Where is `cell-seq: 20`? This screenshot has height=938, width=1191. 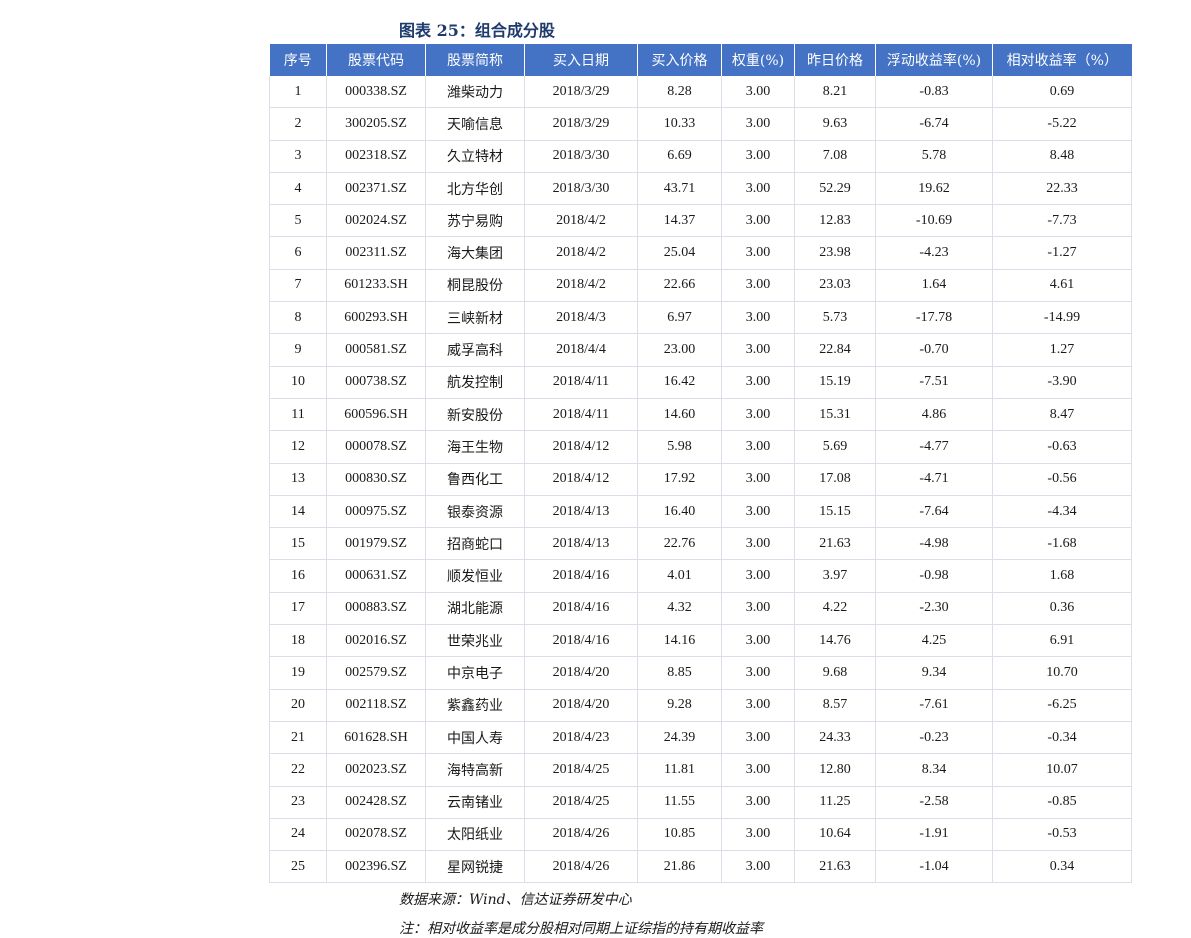 cell-seq: 20 is located at coordinates (298, 705).